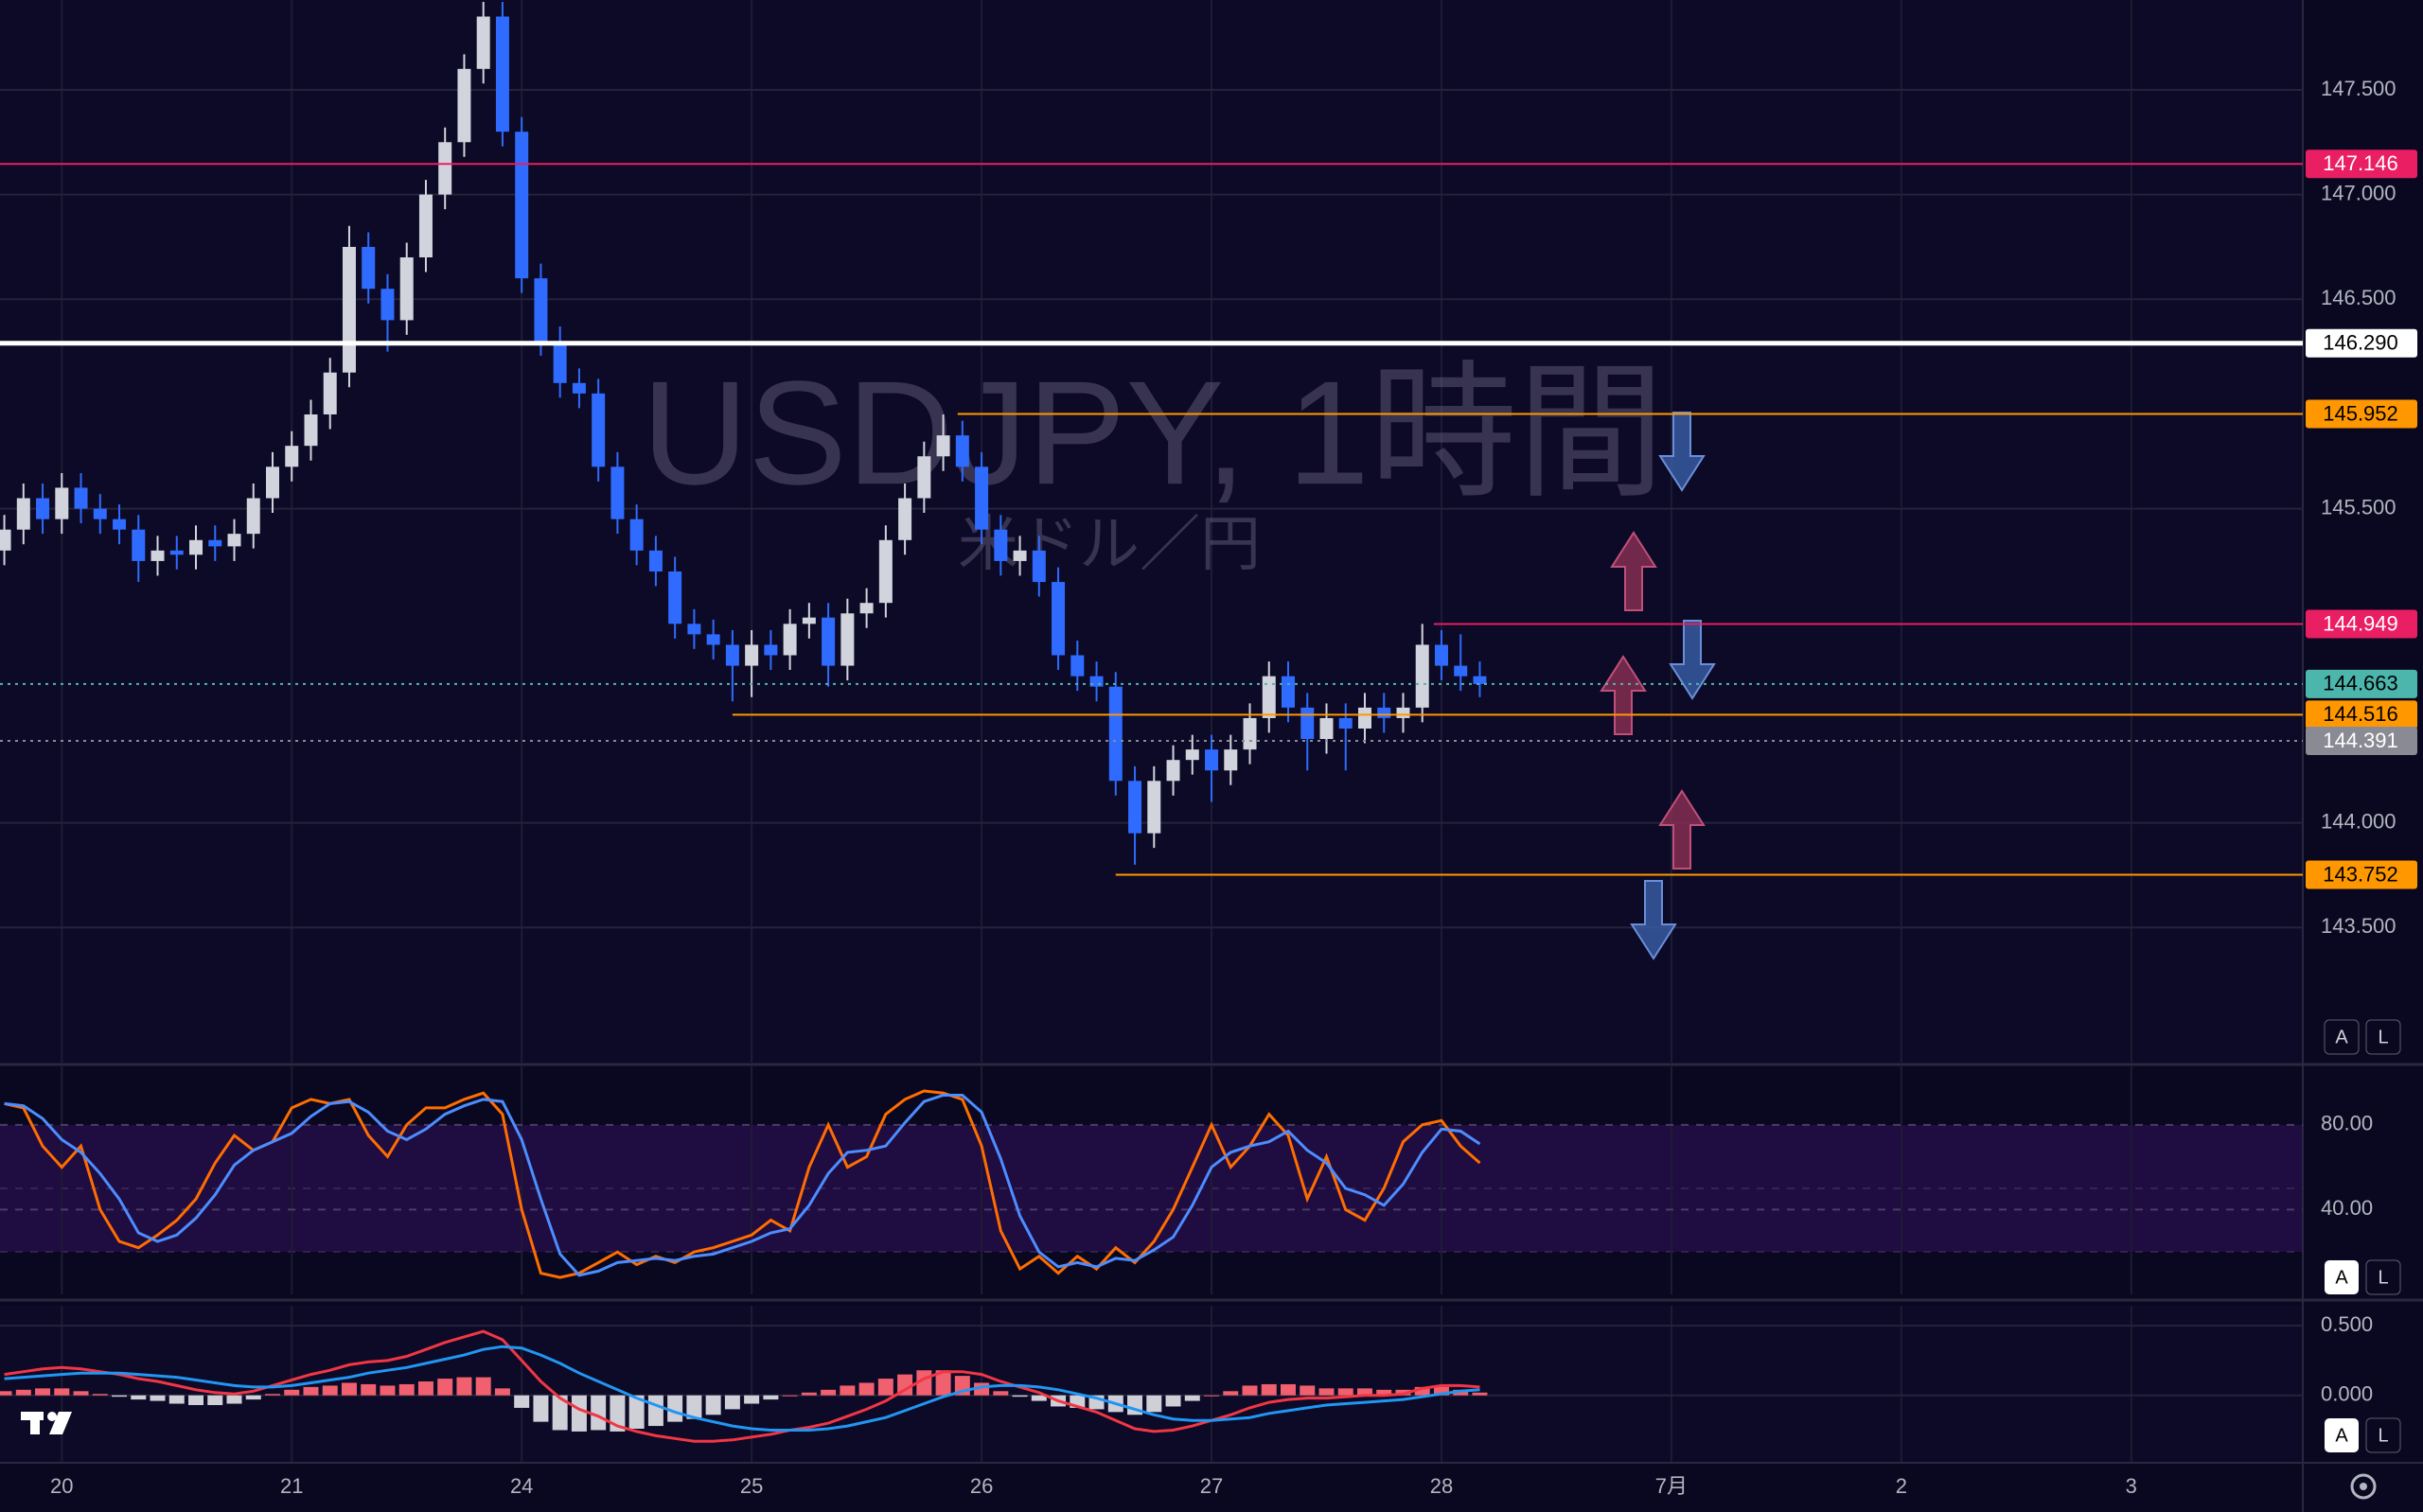  I want to click on level-label: 145.952, so click(2360, 413).